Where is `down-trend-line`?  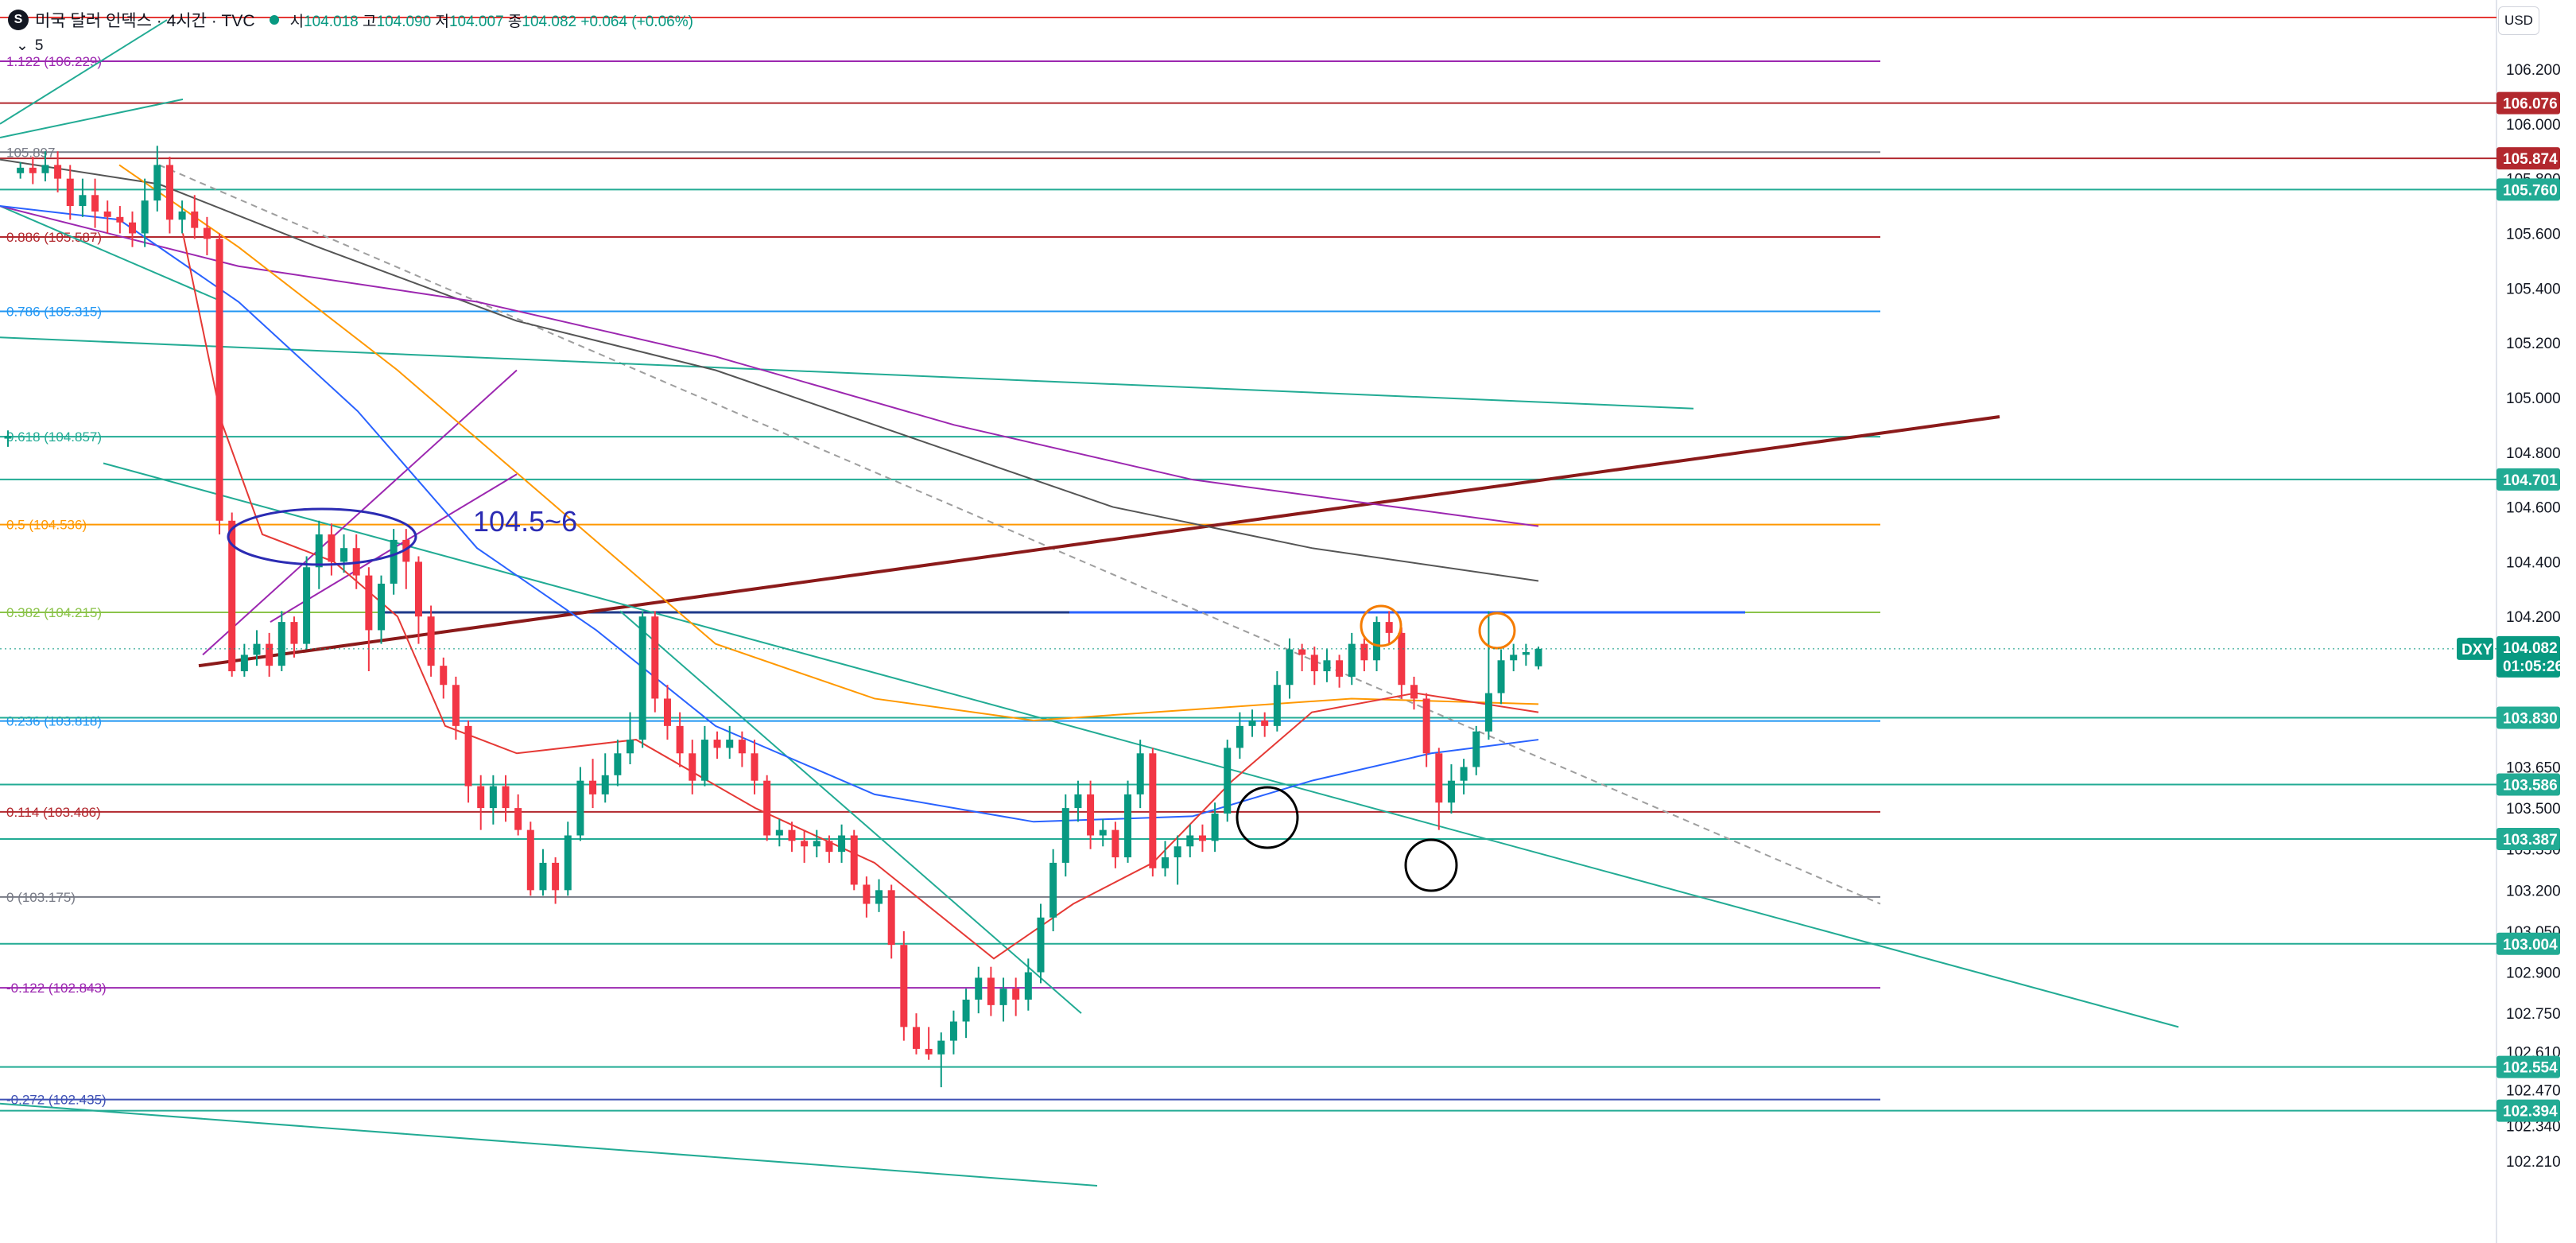 down-trend-line is located at coordinates (850, 812).